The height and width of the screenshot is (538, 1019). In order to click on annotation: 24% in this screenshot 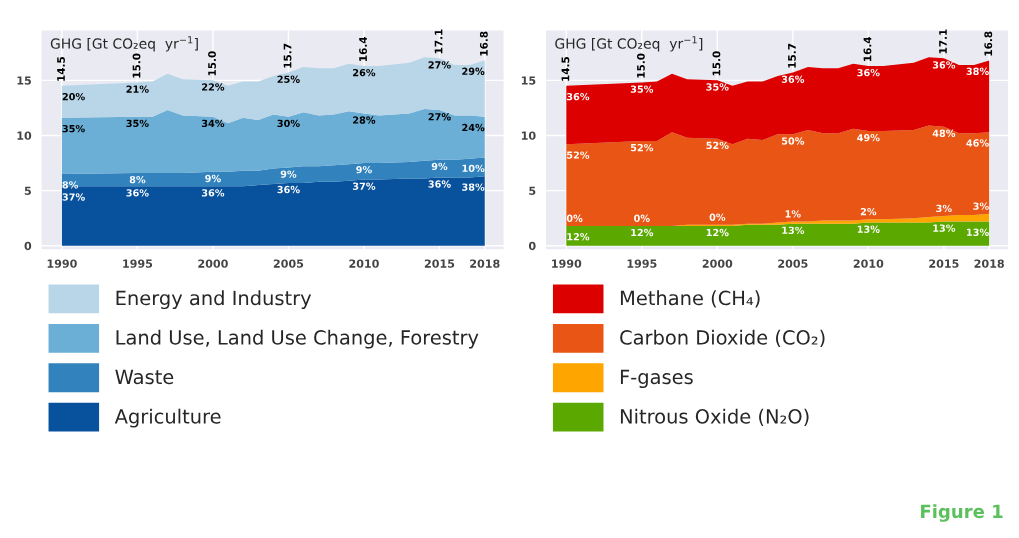, I will do `click(473, 127)`.